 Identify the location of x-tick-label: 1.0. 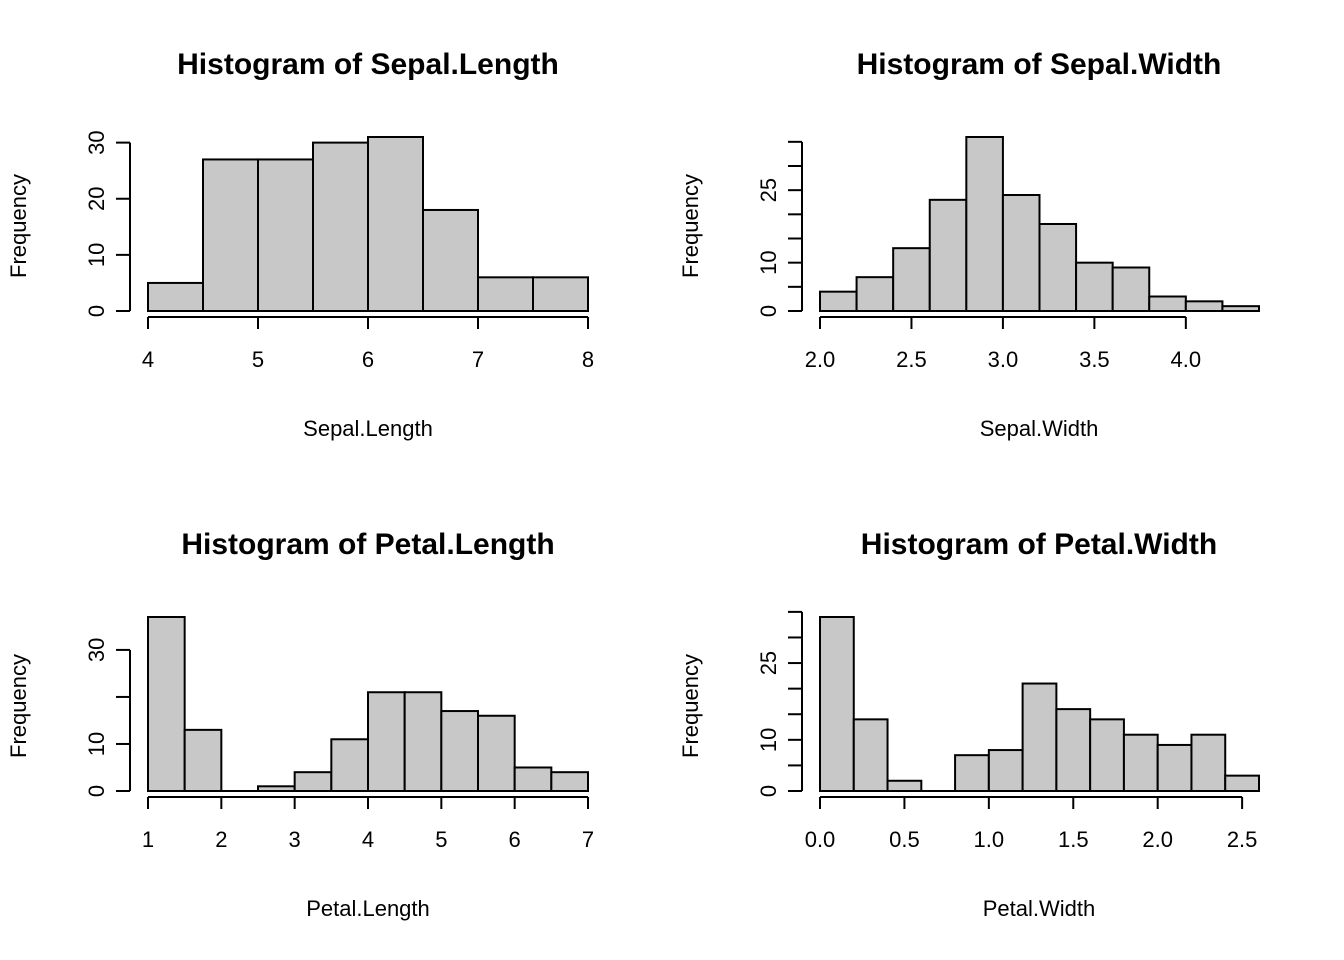
(989, 839).